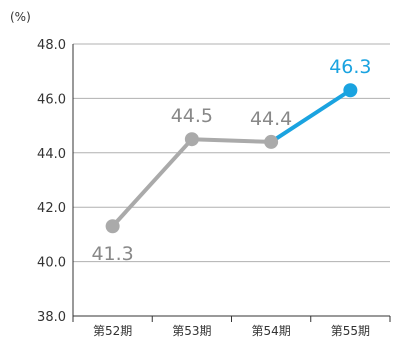  I want to click on data-label: 44.4, so click(271, 119).